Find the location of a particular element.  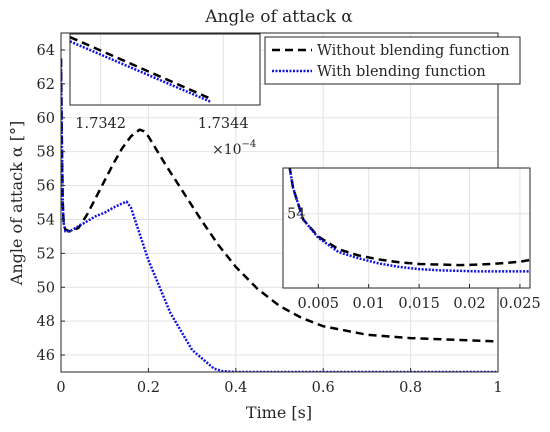

legend-box is located at coordinates (392, 60).